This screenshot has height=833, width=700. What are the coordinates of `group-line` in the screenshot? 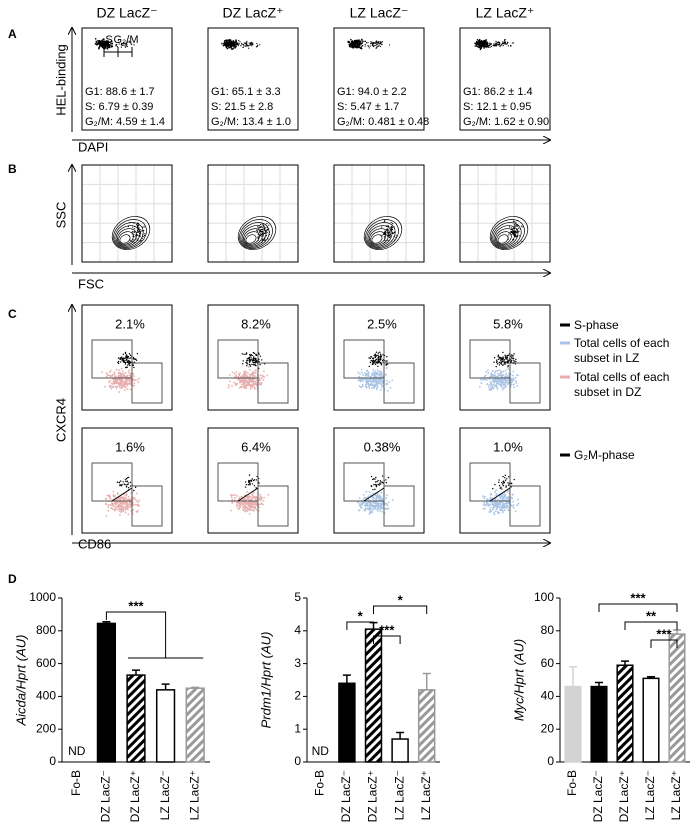 It's located at (166, 639).